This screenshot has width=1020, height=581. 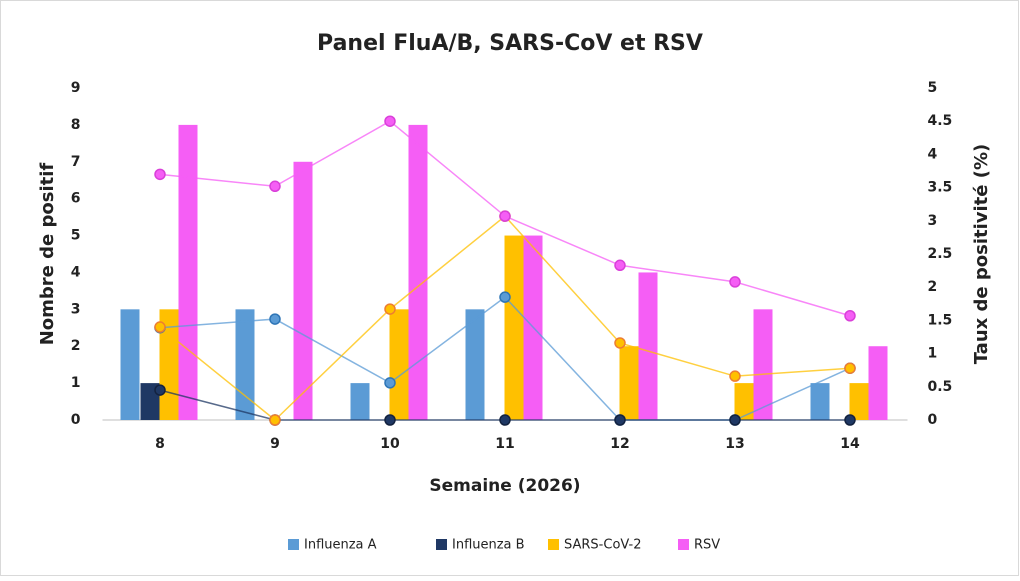 What do you see at coordinates (734, 444) in the screenshot?
I see `x-tick-label: 13` at bounding box center [734, 444].